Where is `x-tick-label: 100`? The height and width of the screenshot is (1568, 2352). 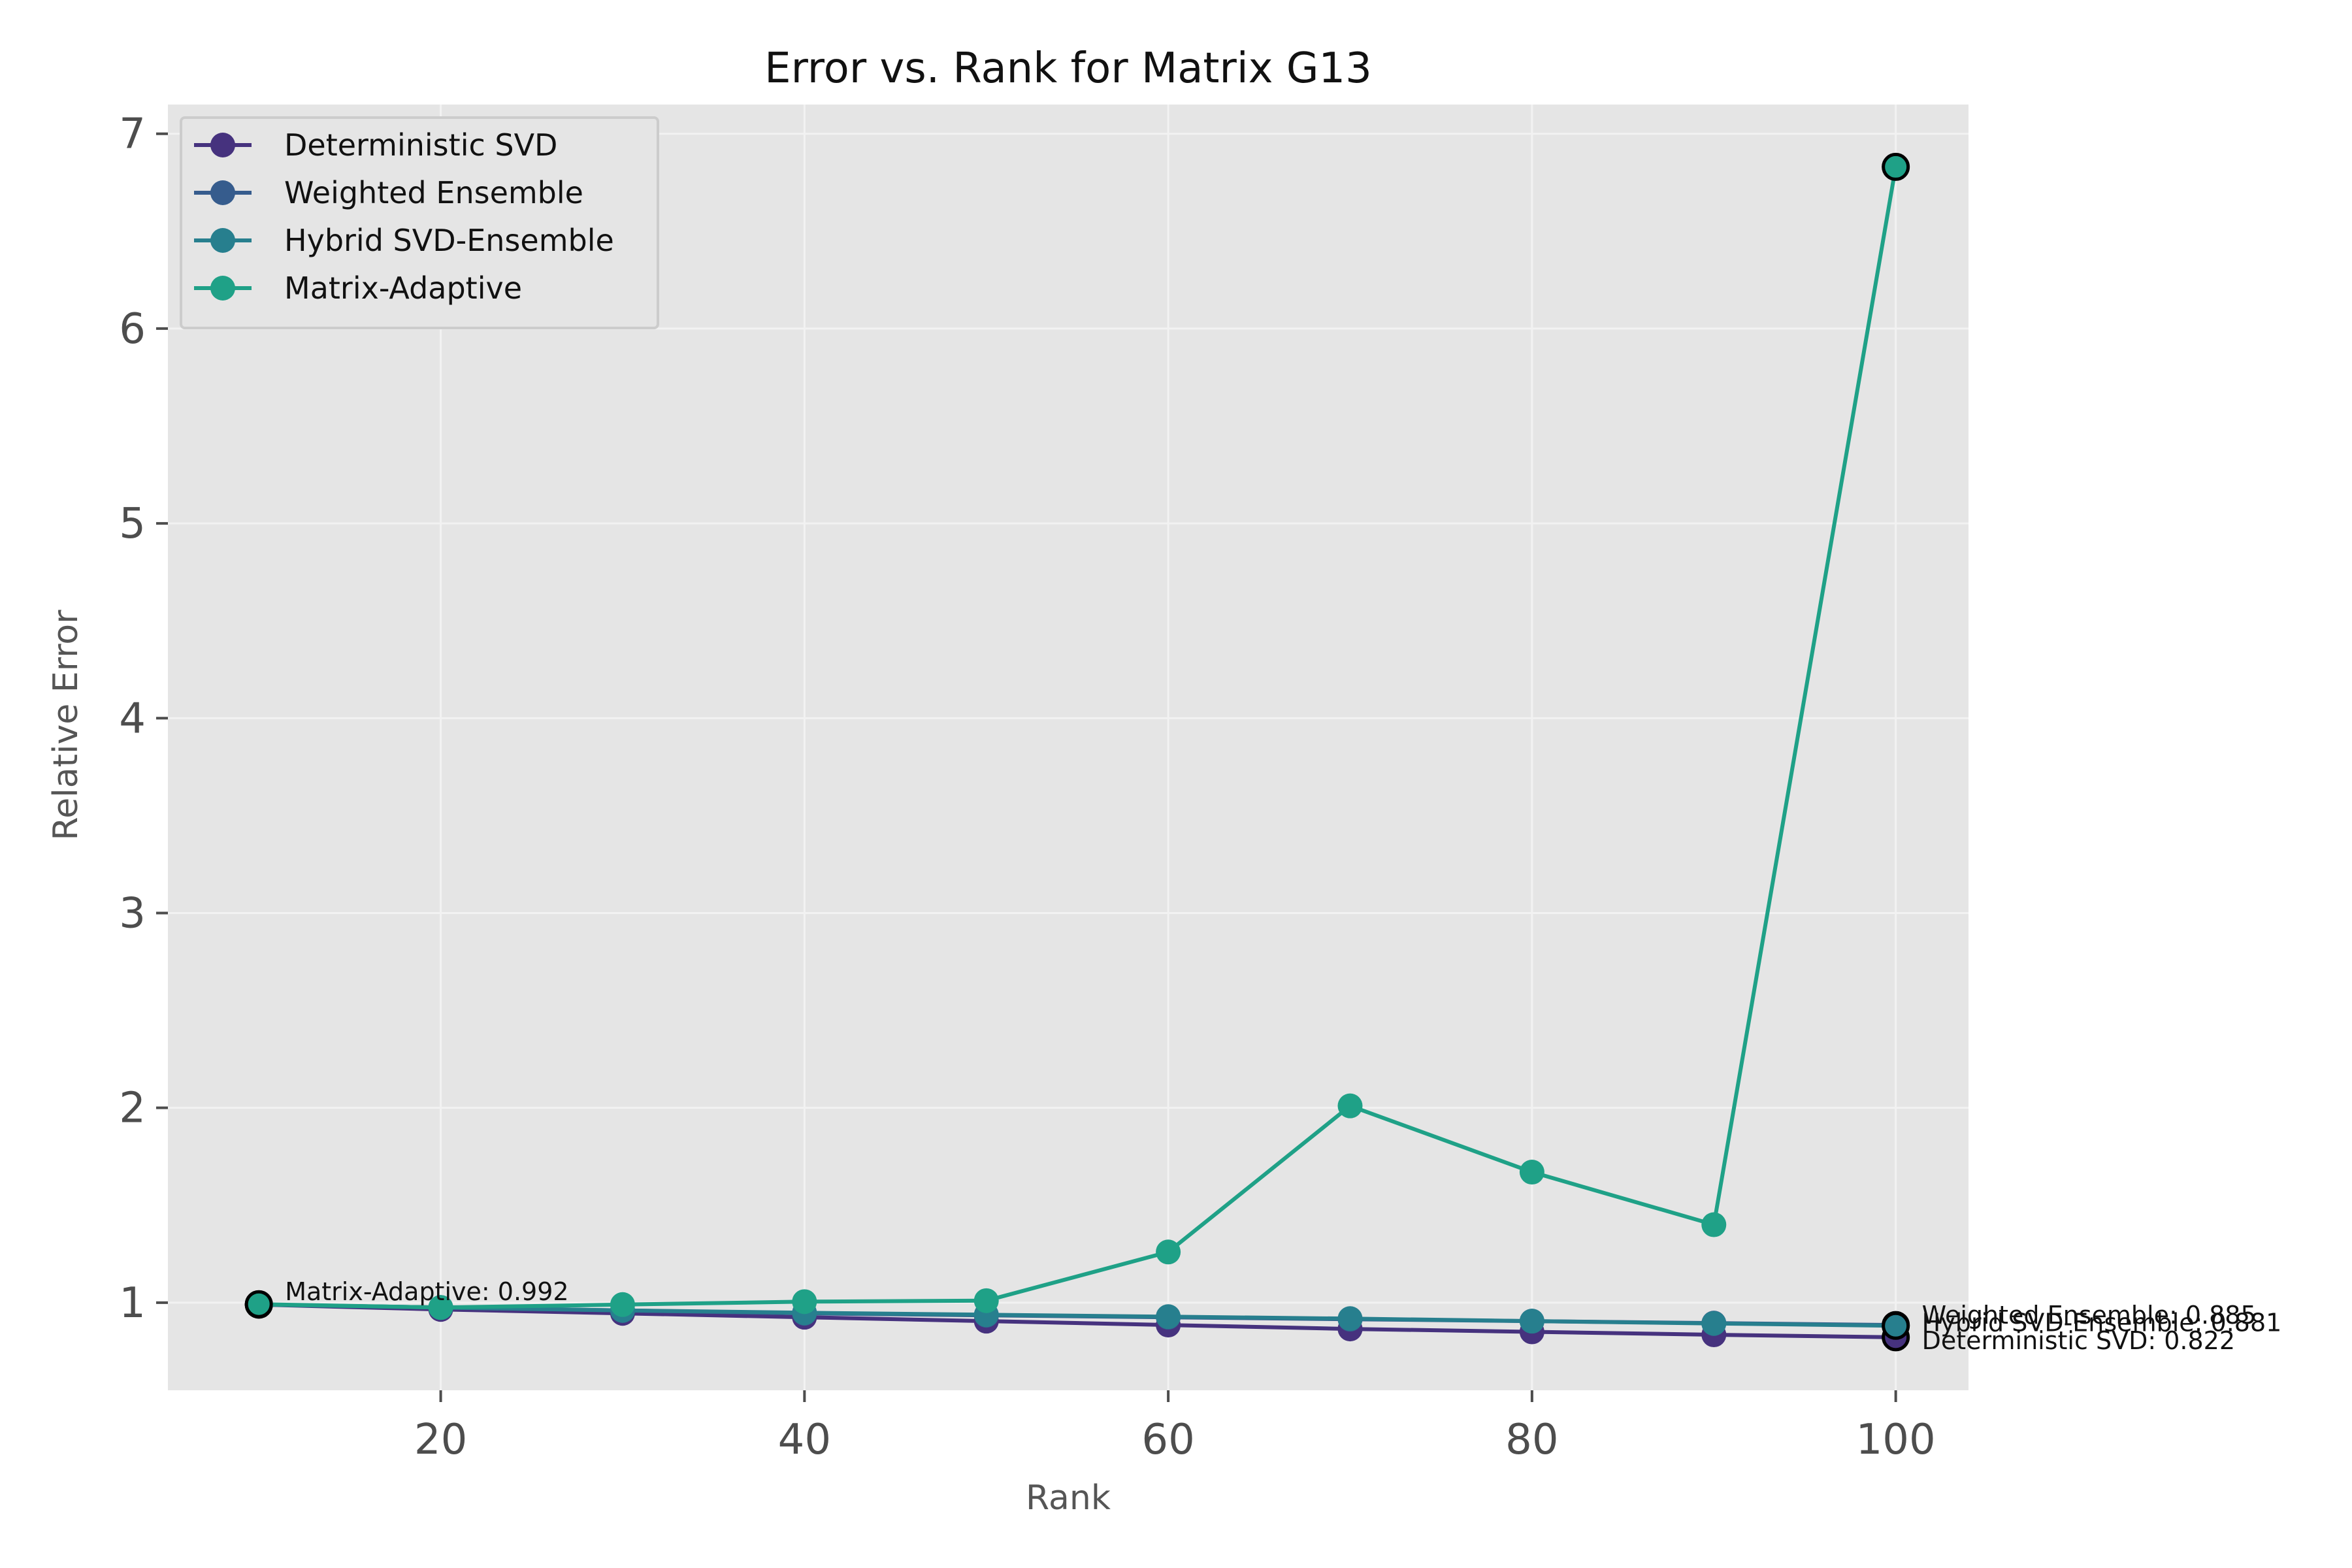 x-tick-label: 100 is located at coordinates (1896, 1440).